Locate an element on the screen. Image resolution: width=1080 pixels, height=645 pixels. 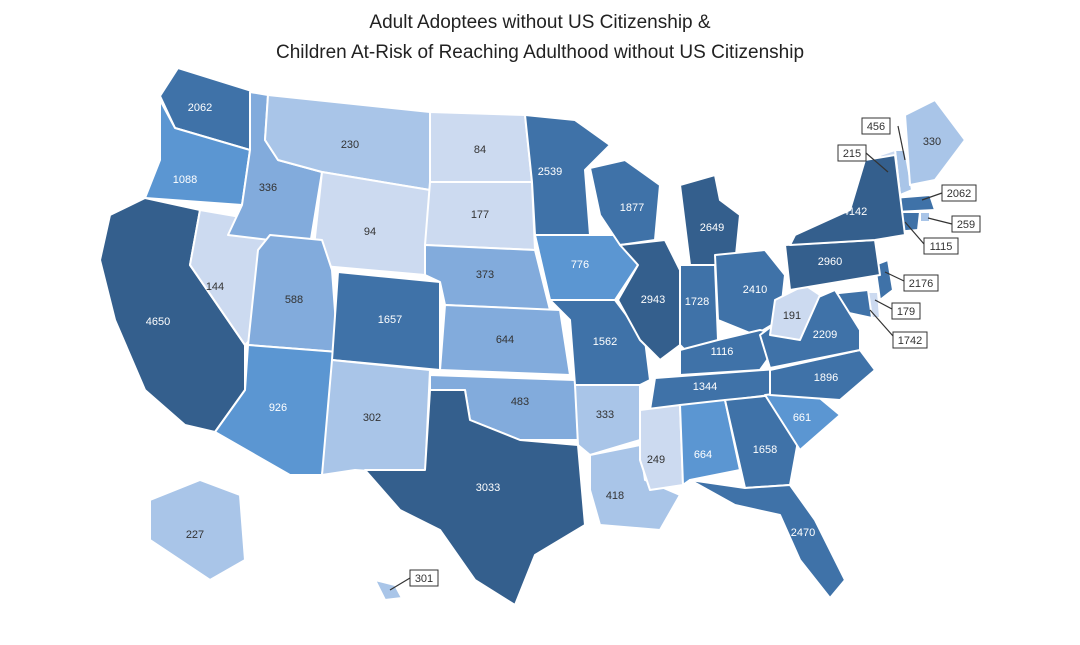
state-value-ga: 1658 is located at coordinates (765, 450).